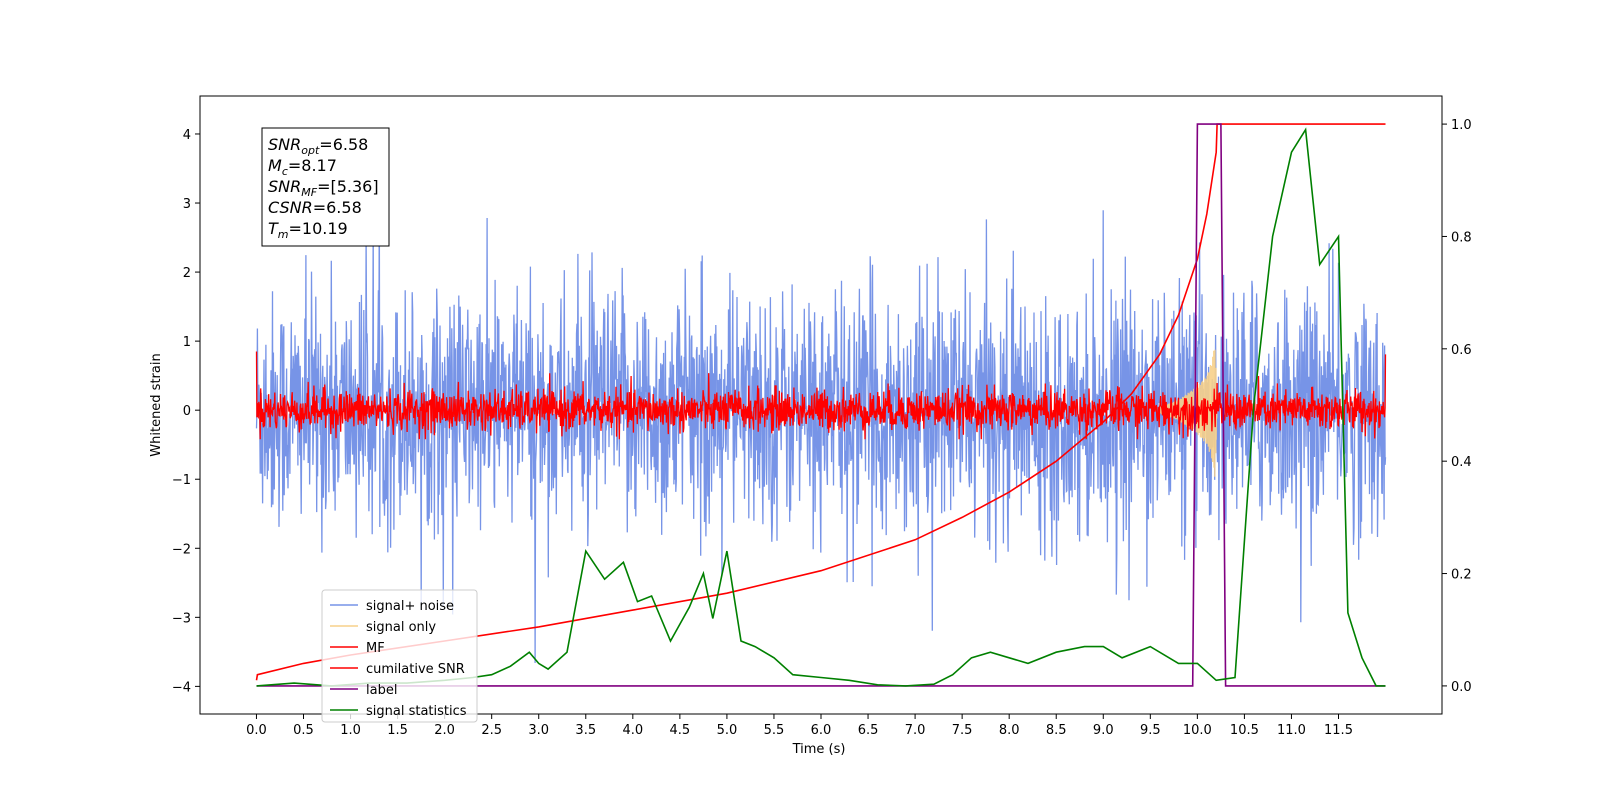  What do you see at coordinates (181, 687) in the screenshot?
I see `y-tick-label: −4` at bounding box center [181, 687].